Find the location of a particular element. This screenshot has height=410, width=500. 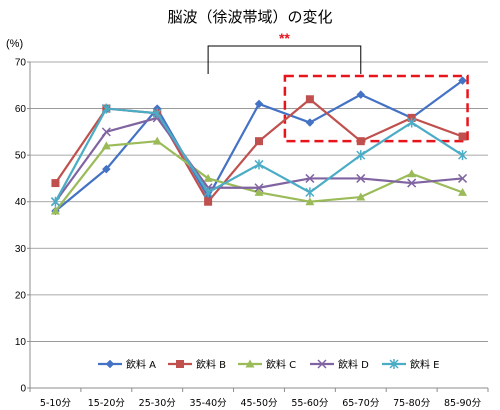

legend-item: 飲料 E is located at coordinates (411, 364).